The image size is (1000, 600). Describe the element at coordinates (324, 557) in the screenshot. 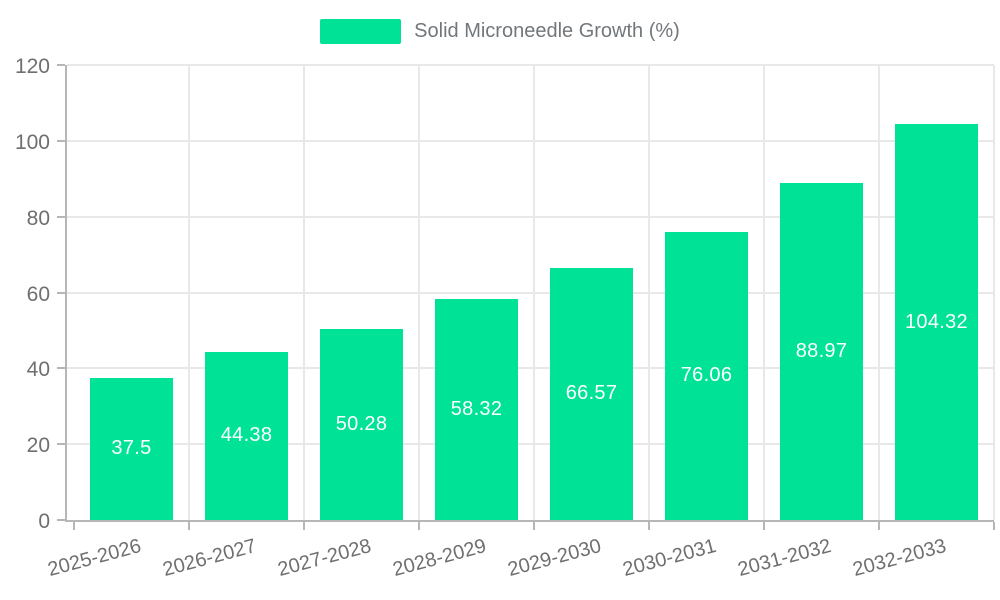

I see `x-axis-label: 2027-2028` at that location.